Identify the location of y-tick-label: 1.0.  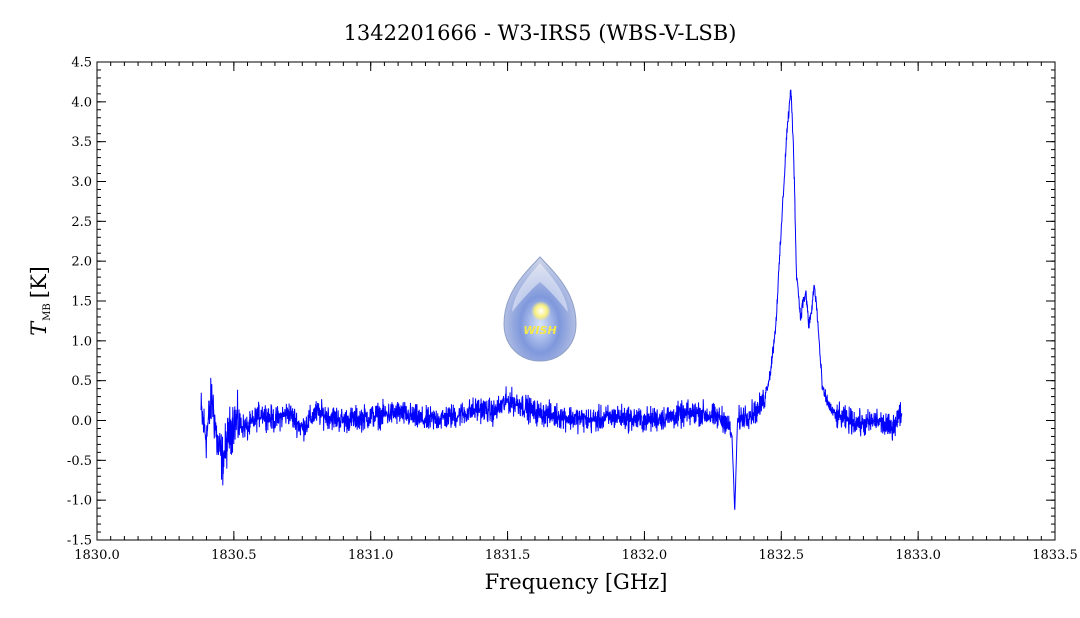
(81, 341).